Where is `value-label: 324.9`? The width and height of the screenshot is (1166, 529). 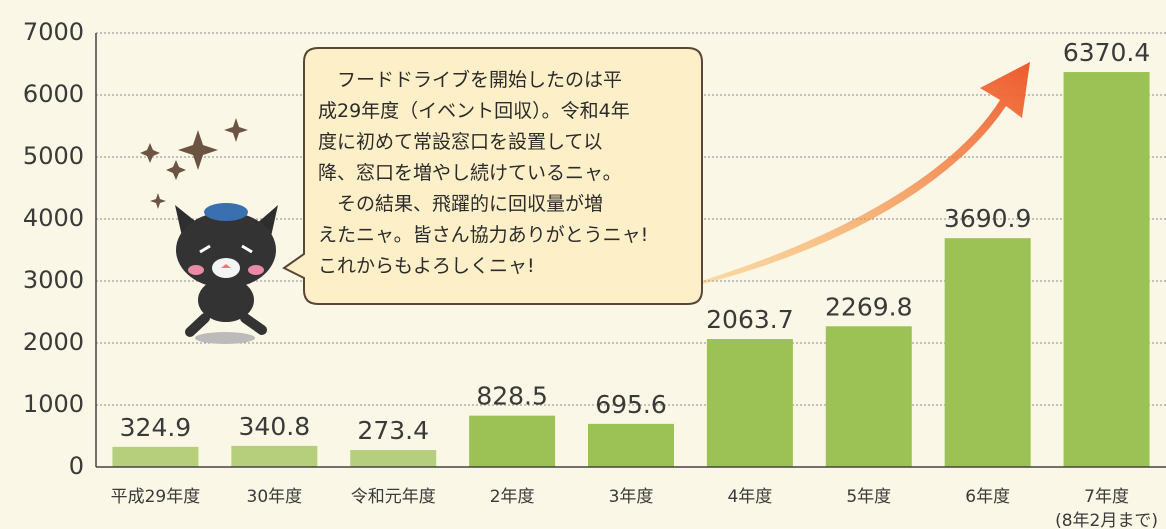 value-label: 324.9 is located at coordinates (156, 427).